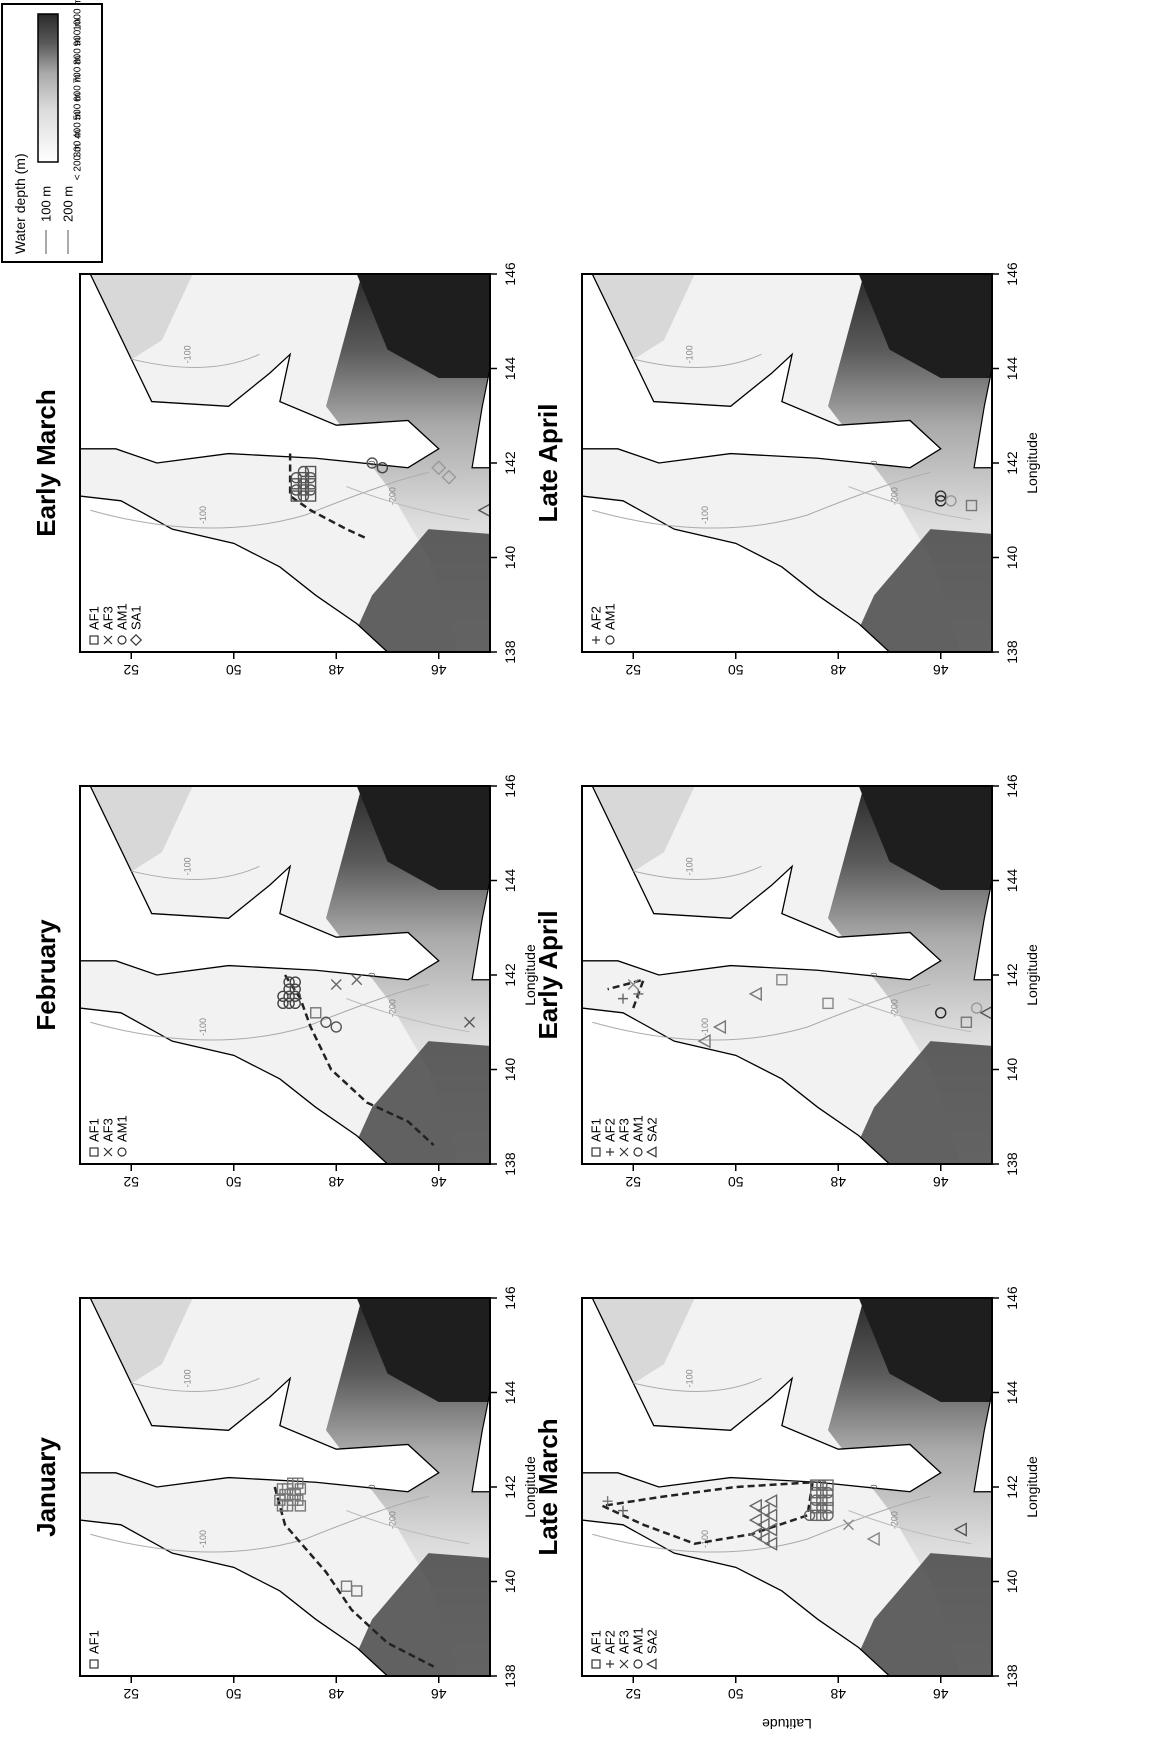  I want to click on panel-legend: AF1 AF3 AM1 SA1, so click(115, 625).